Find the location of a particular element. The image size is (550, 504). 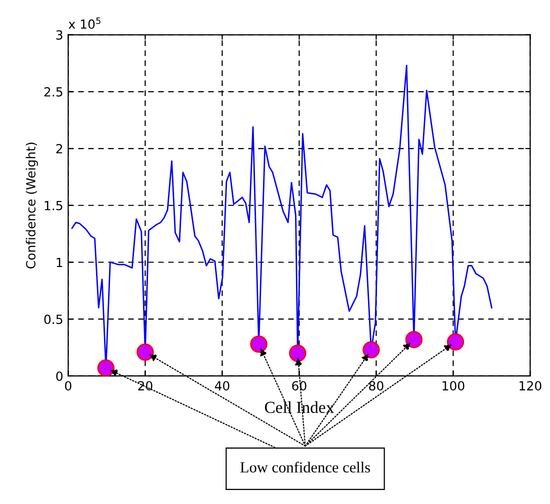

y-tick-label: 1.5 is located at coordinates (53, 205).